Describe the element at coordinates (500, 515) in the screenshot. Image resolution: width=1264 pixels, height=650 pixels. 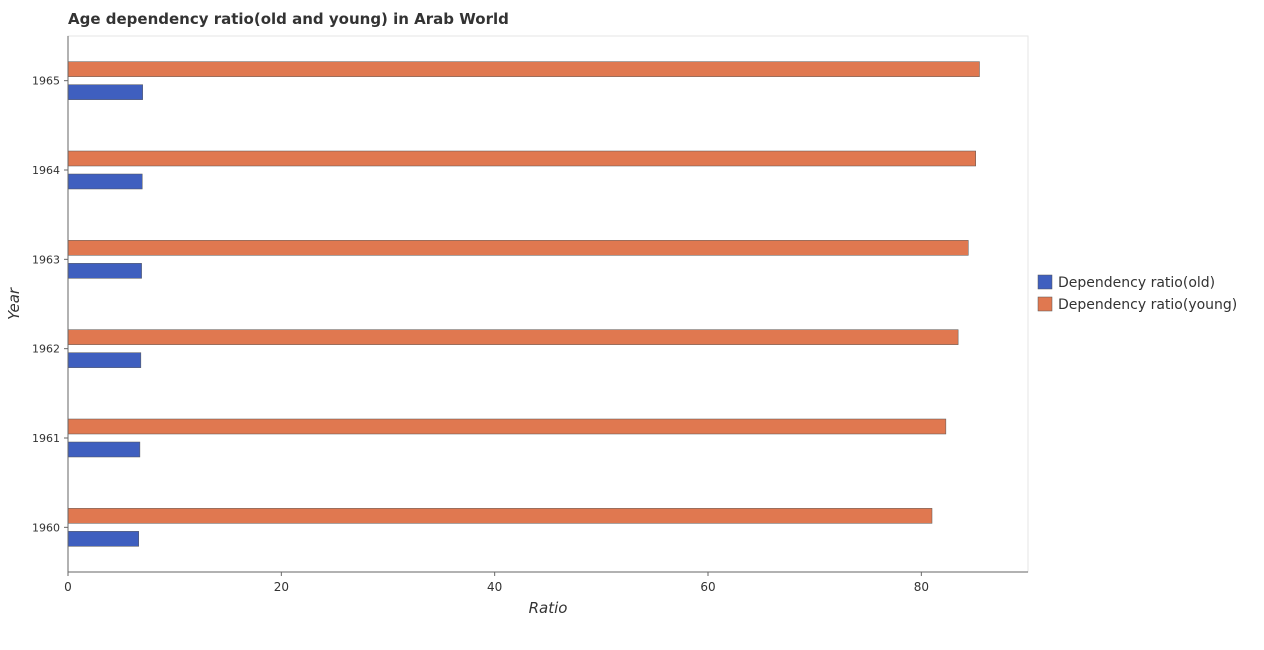
I see `bar-young-1960` at that location.